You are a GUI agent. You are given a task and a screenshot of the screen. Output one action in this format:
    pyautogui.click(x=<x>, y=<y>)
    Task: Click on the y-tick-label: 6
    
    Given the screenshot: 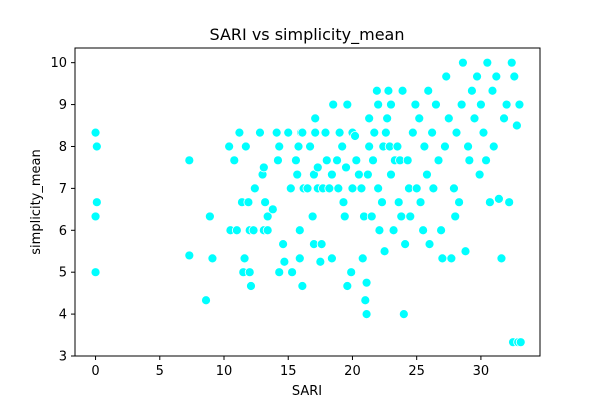 What is the action you would take?
    pyautogui.click(x=63, y=231)
    